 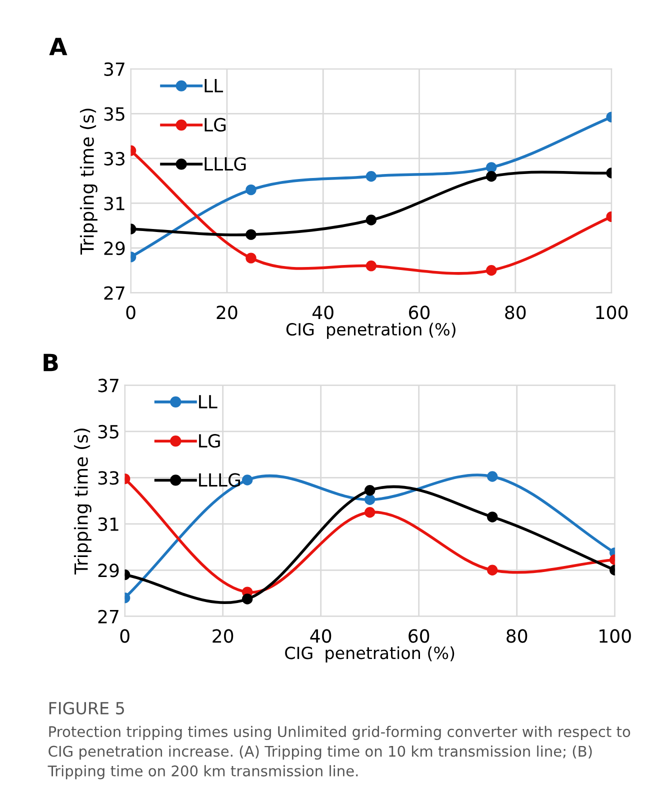 What do you see at coordinates (51, 363) in the screenshot?
I see `chart-title: B` at bounding box center [51, 363].